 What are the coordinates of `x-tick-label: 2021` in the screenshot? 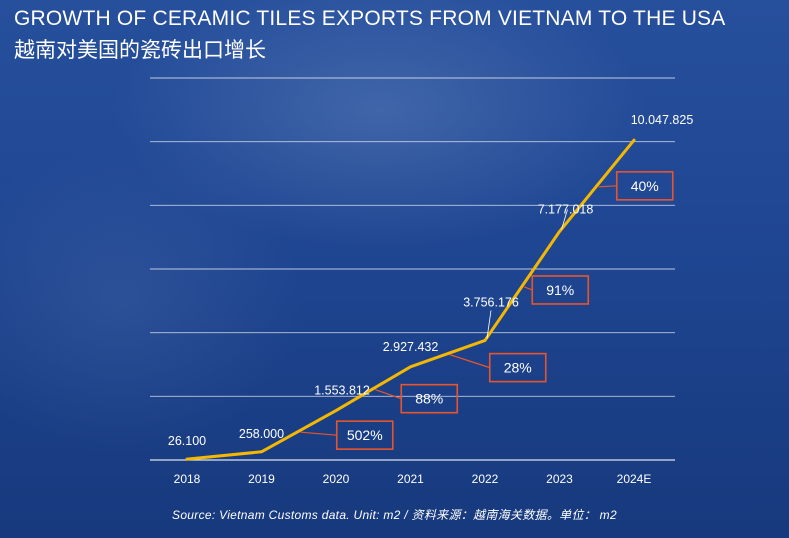 It's located at (410, 479).